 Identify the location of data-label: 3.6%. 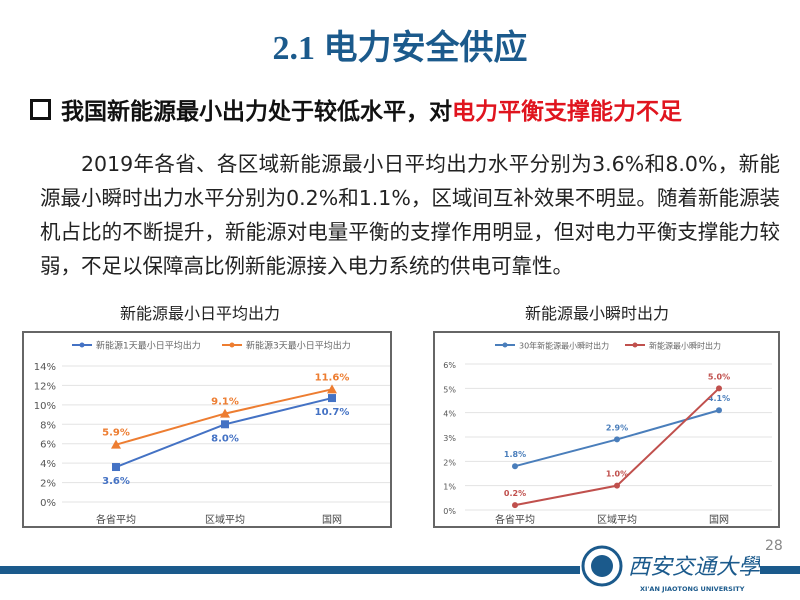
(116, 481).